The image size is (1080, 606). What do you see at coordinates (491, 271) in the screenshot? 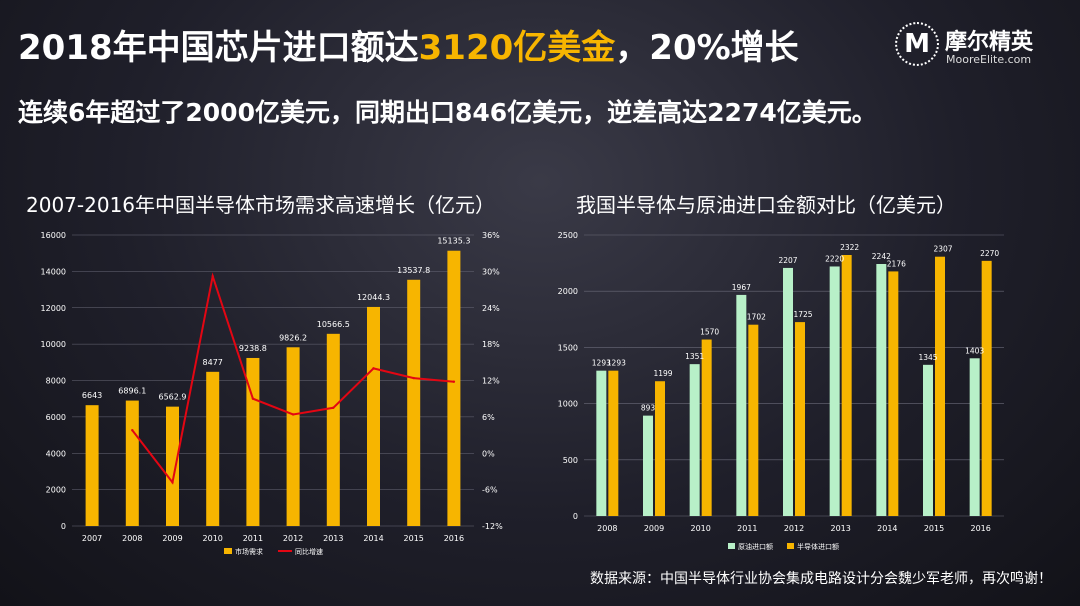
I see `y2-tick-label: 30%` at bounding box center [491, 271].